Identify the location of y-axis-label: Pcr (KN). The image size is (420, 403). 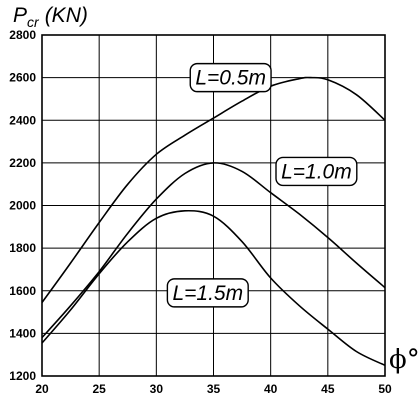
(50, 17).